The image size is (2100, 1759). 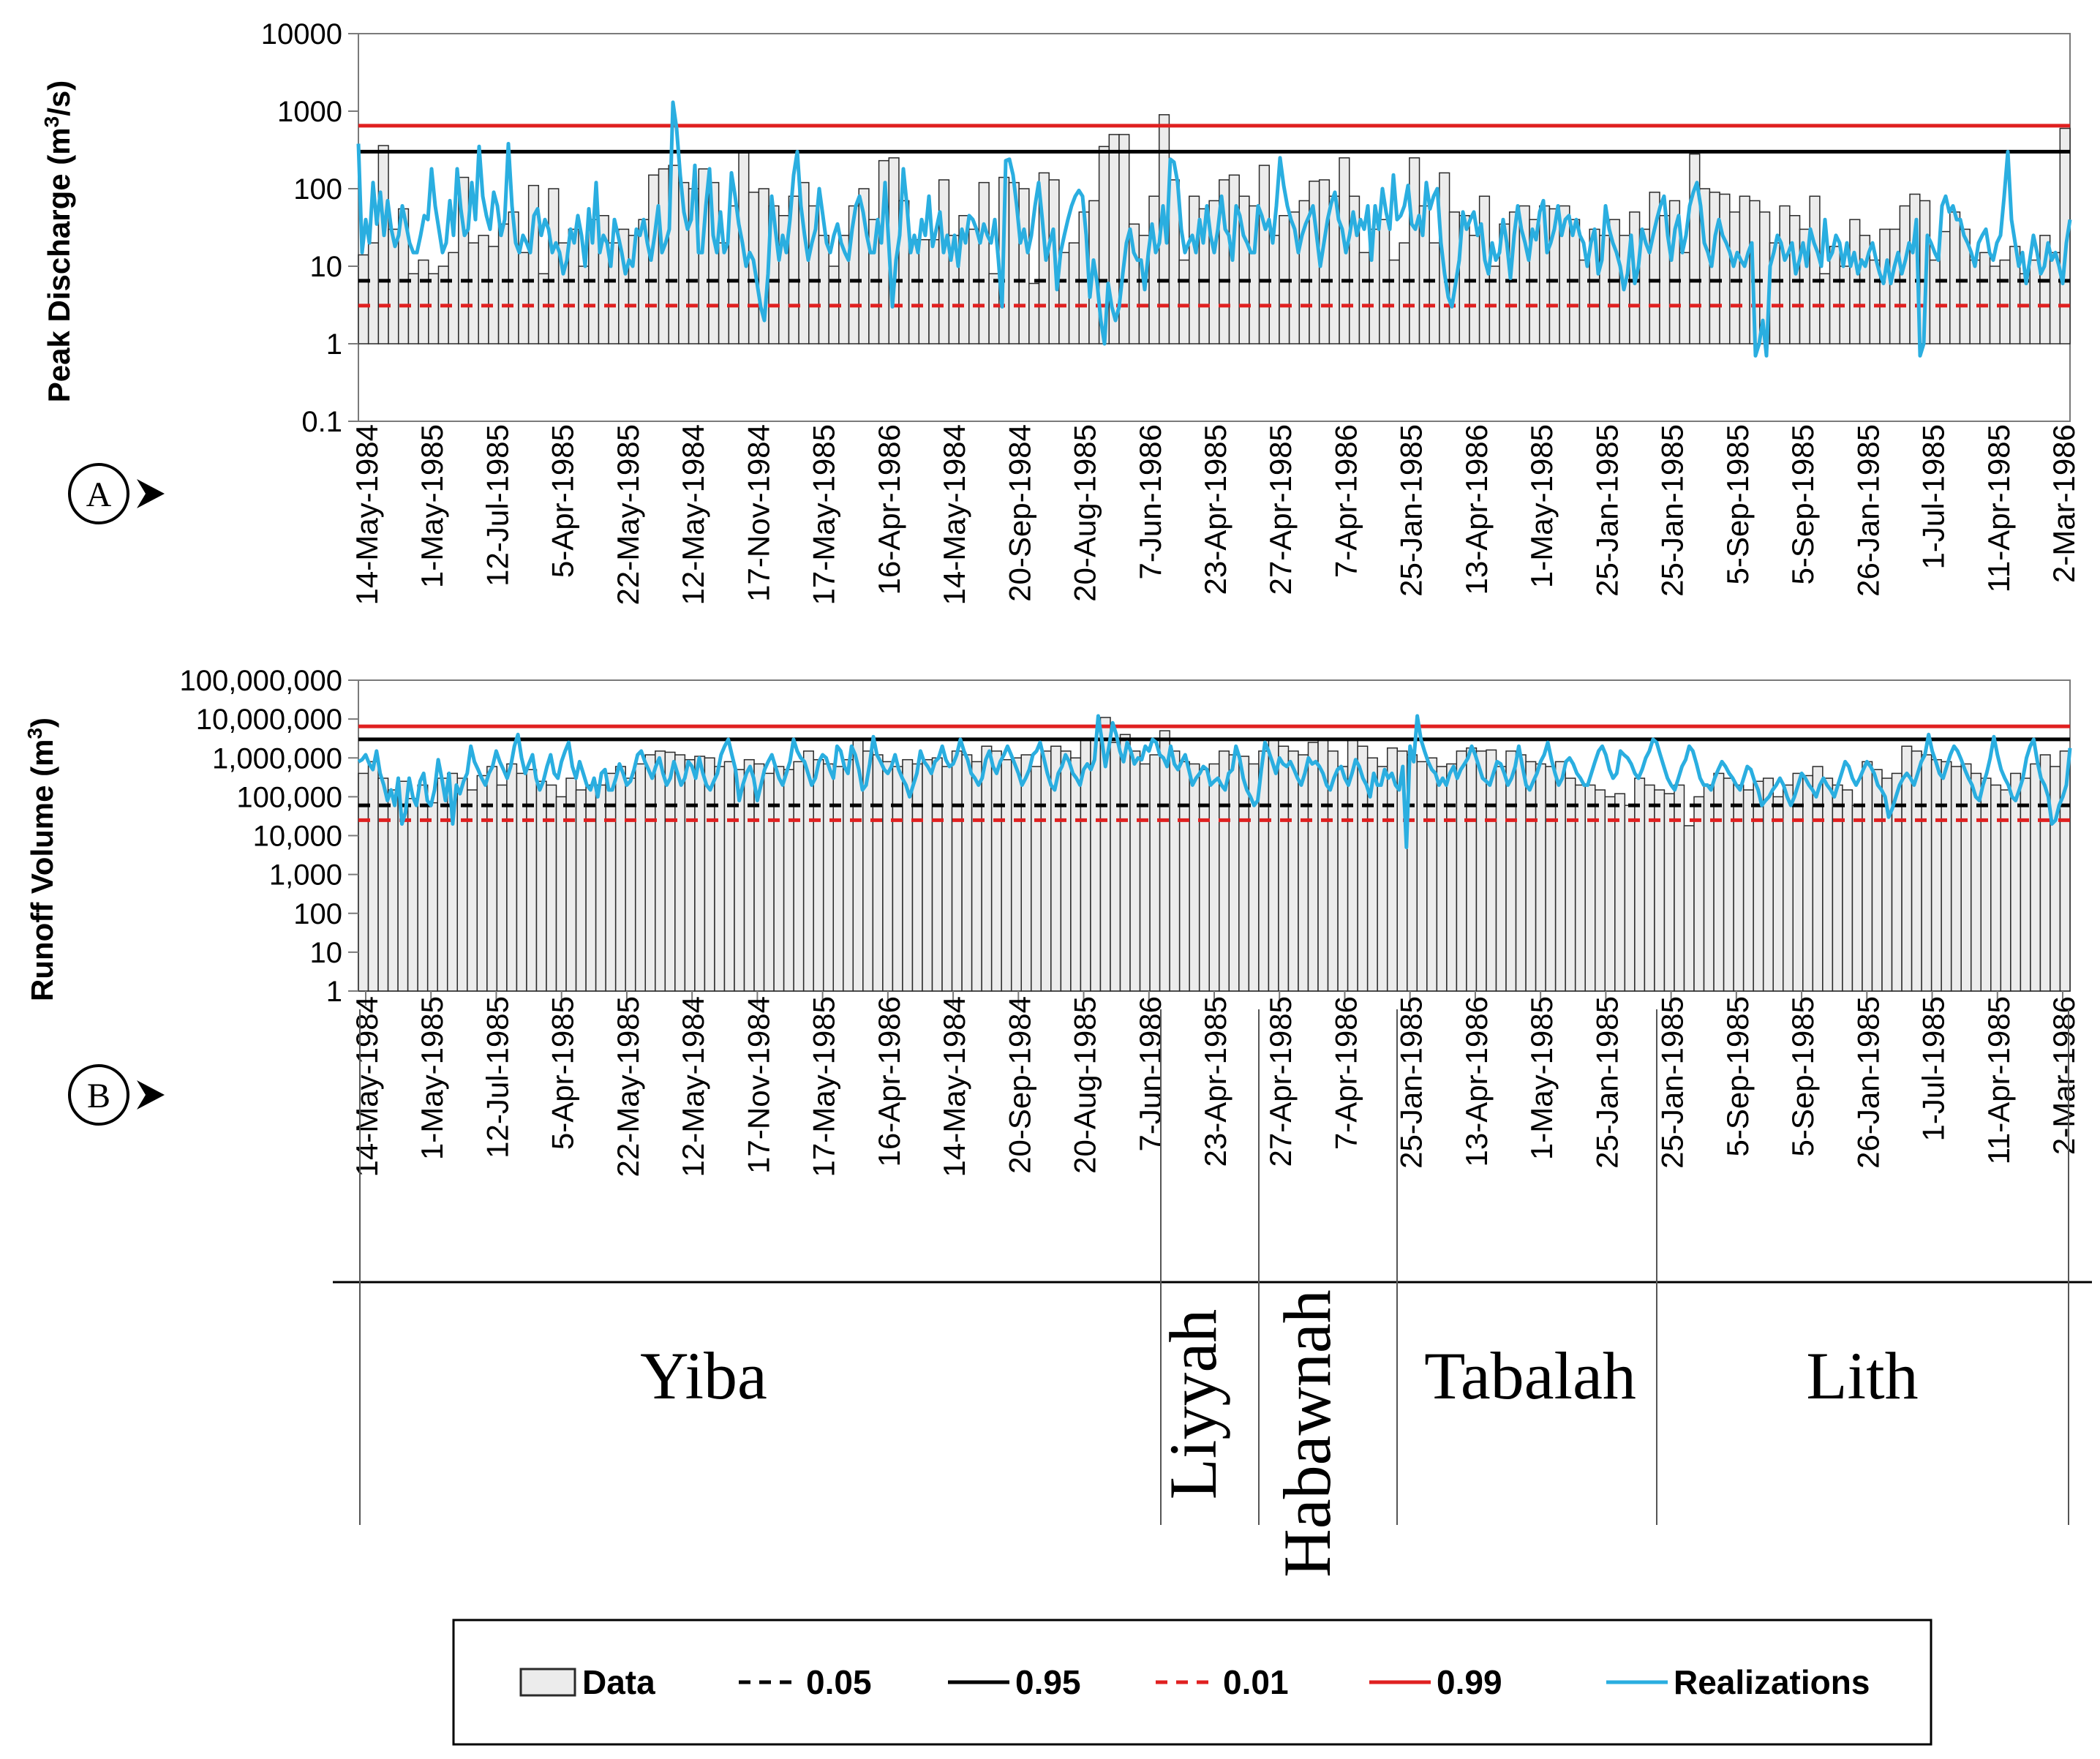 I want to click on x-tick-label-1-1: 1-May-1985, so click(x=432, y=1078).